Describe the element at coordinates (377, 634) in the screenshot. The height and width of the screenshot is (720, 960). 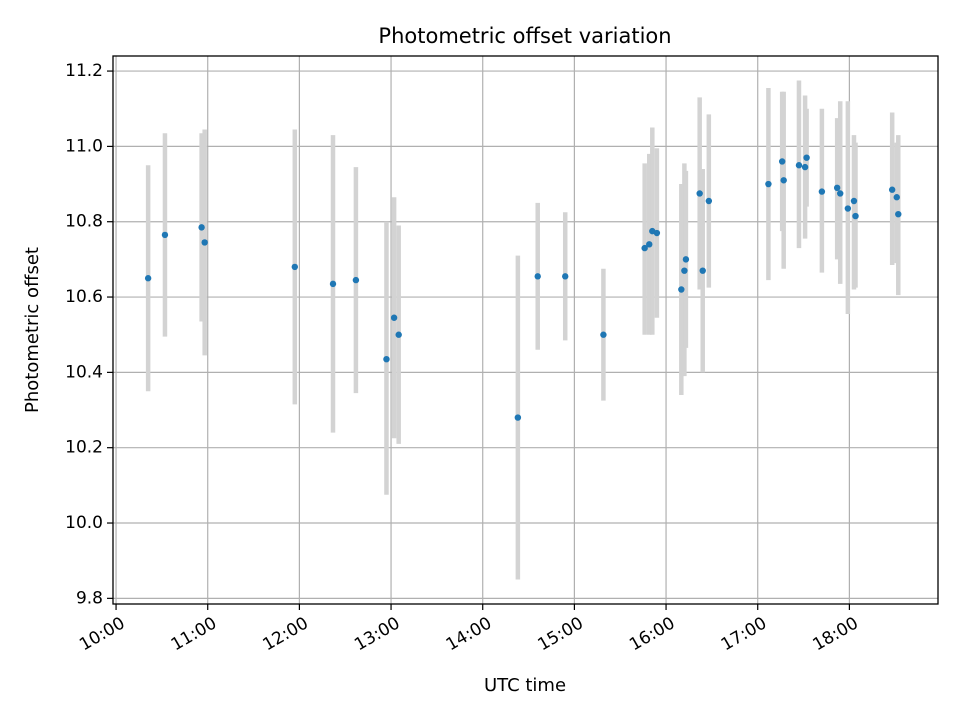
I see `x-tick-label: 13:00` at that location.